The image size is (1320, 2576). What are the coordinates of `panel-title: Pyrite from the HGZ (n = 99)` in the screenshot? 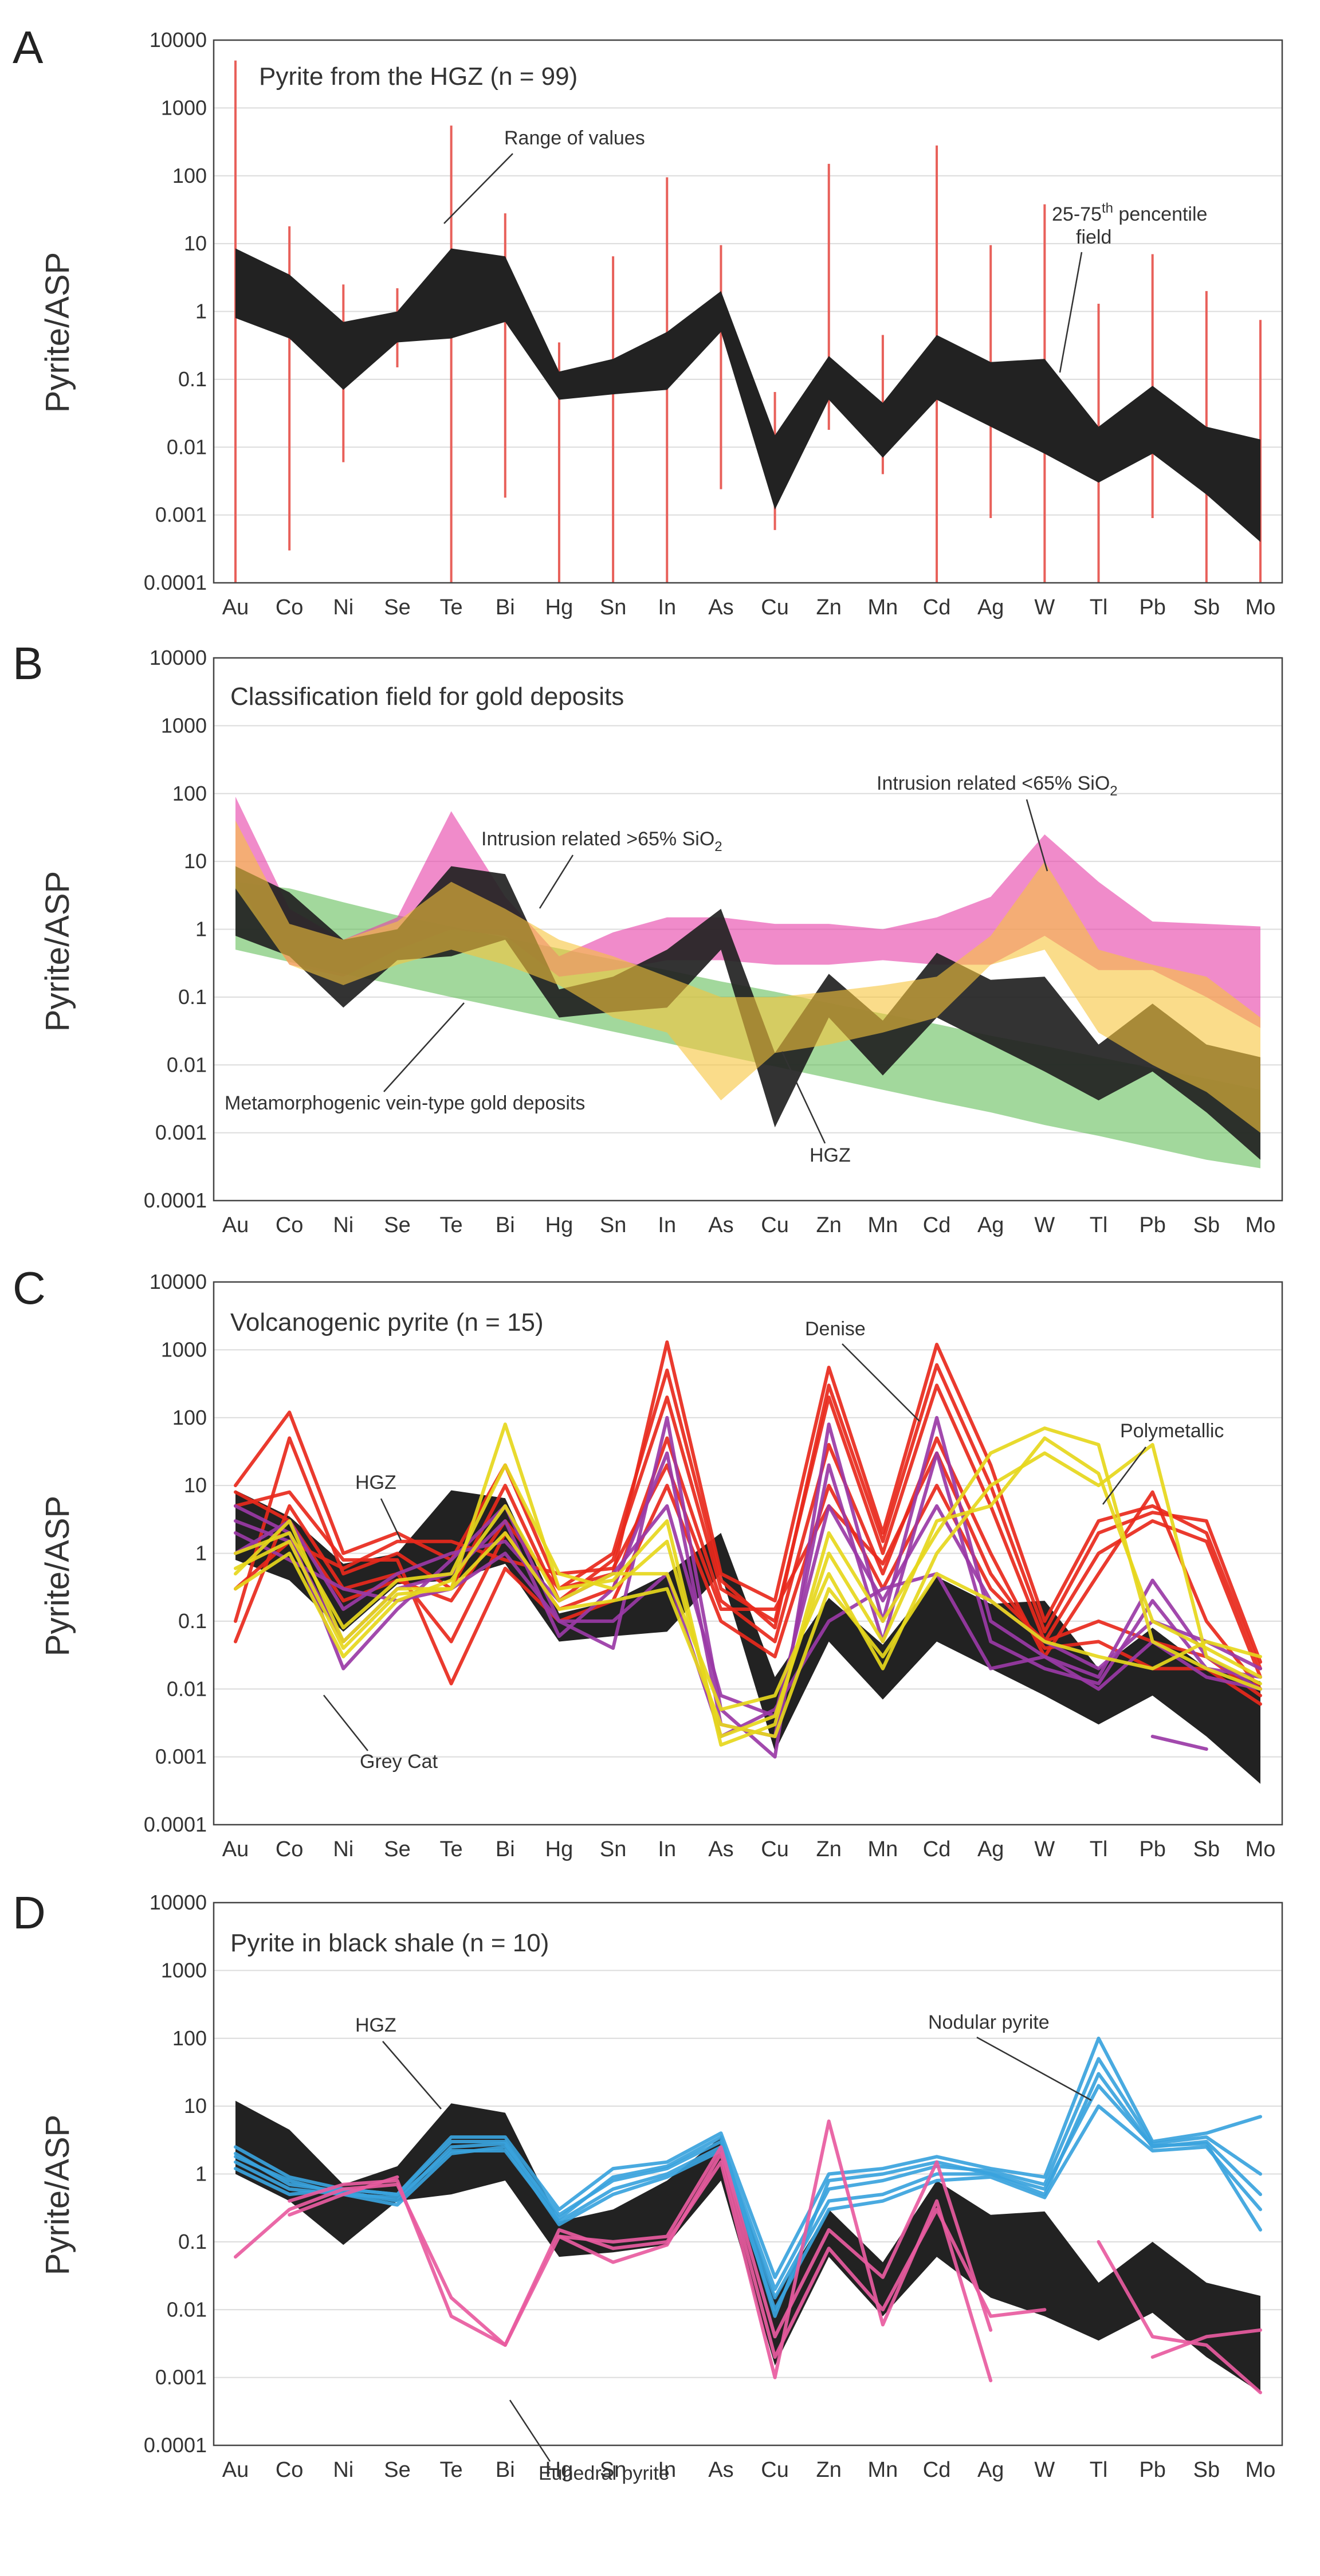 It's located at (418, 76).